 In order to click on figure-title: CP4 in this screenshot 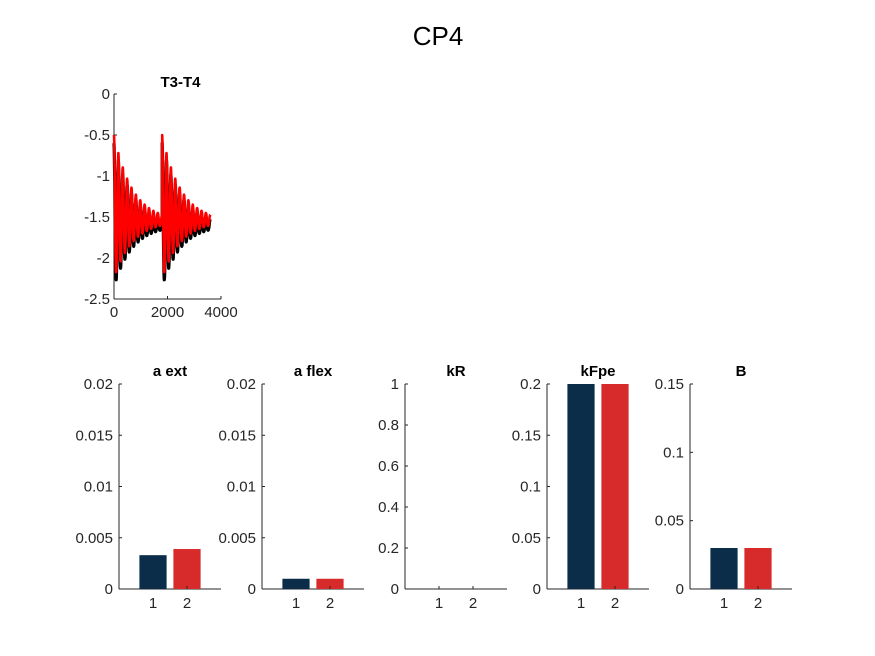, I will do `click(438, 36)`.